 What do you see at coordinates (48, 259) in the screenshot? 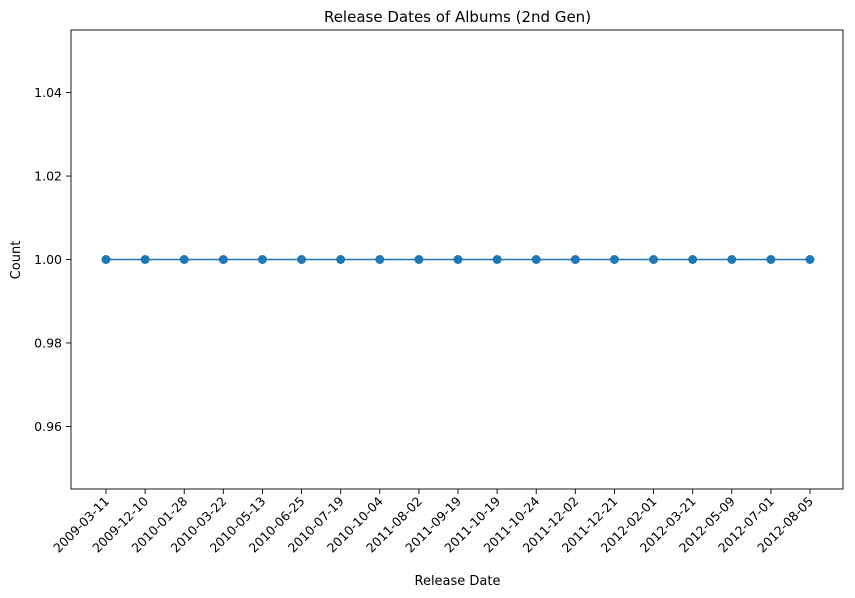
I see `y-tick-label: 1.00` at bounding box center [48, 259].